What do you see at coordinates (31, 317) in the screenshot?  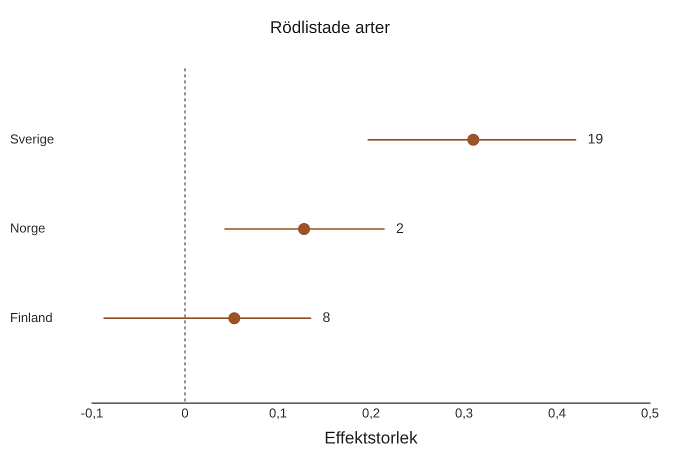 I see `y-tick-label: Finland` at bounding box center [31, 317].